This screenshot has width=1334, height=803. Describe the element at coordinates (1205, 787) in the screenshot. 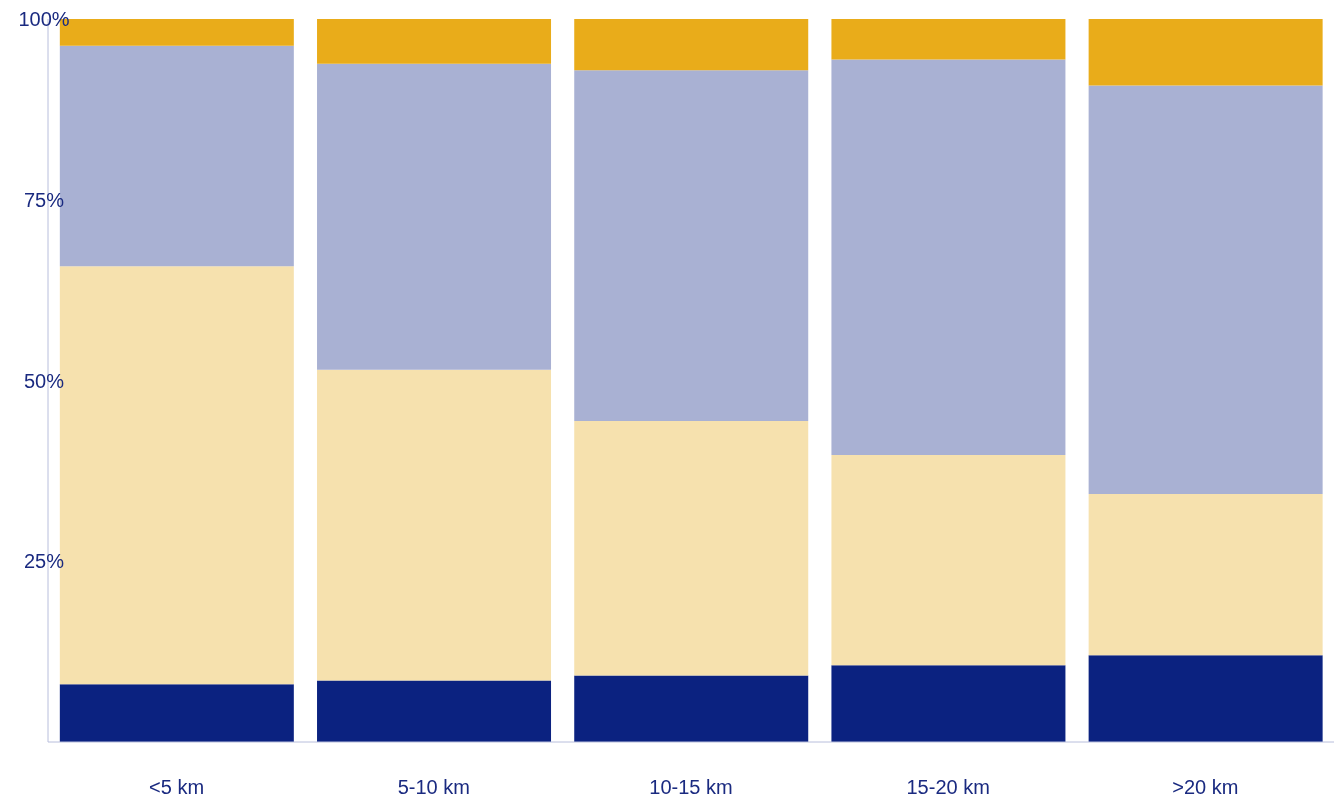

I see `x-tick-label: >20 km` at that location.